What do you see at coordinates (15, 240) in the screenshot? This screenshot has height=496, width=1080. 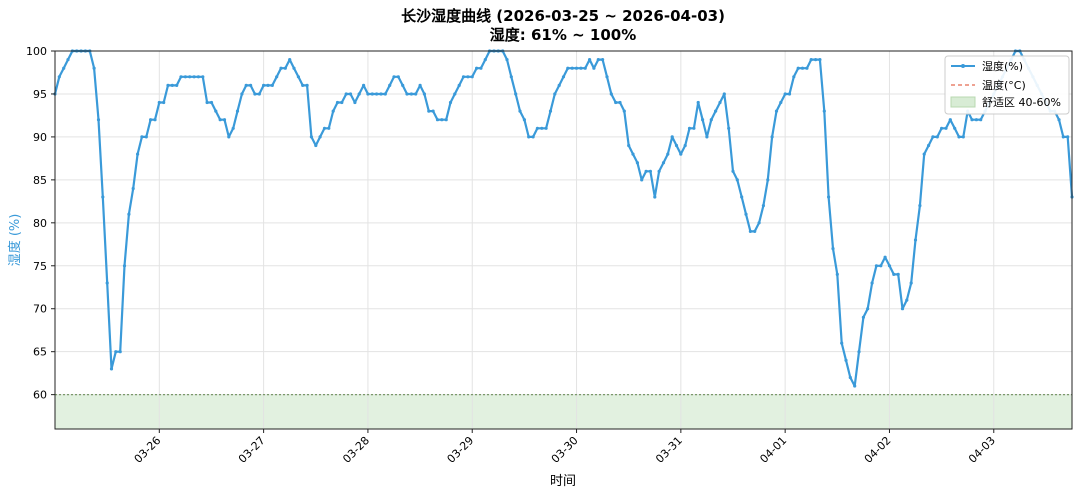 I see `y-axis-label: 湿度 (%)` at bounding box center [15, 240].